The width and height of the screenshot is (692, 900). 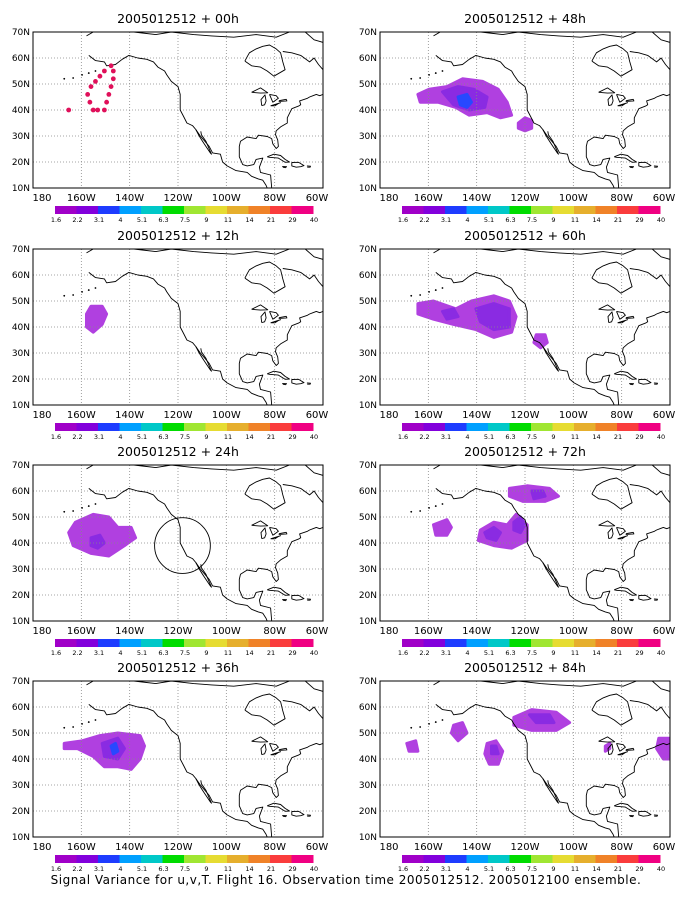 I want to click on y-tick-label: 50N, so click(x=368, y=85).